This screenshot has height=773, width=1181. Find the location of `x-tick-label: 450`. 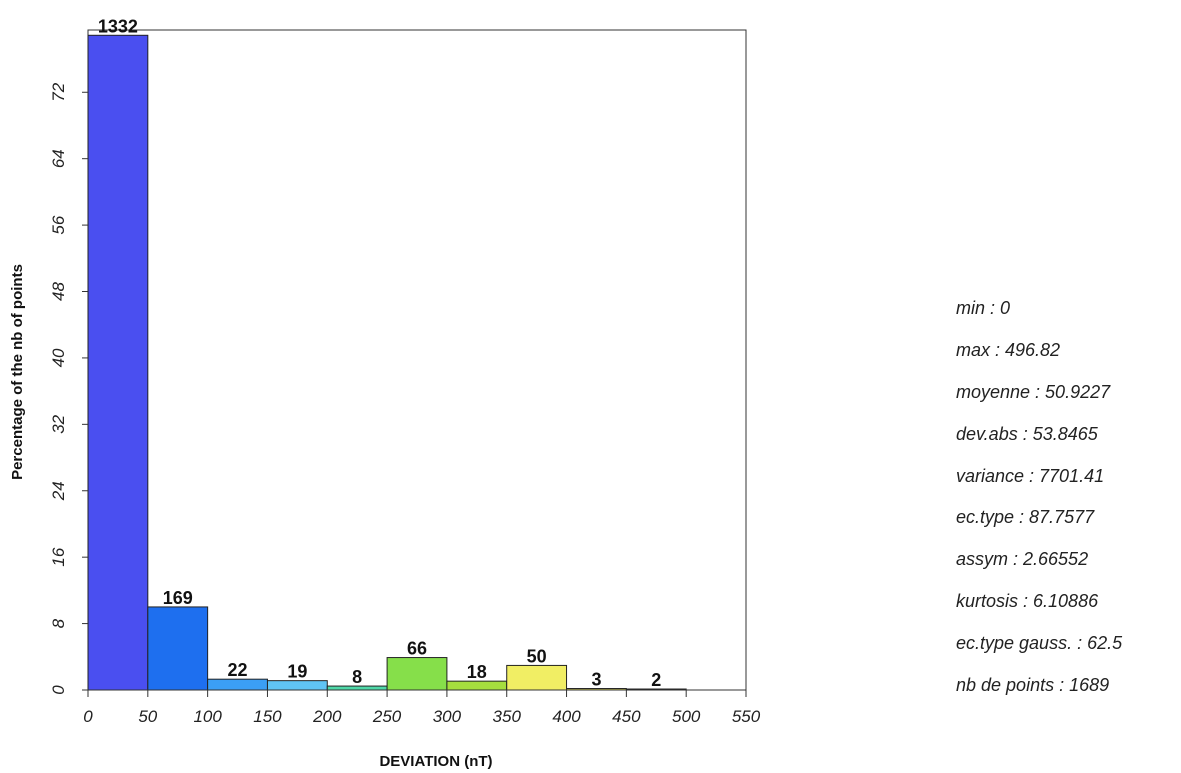

x-tick-label: 450 is located at coordinates (626, 716).